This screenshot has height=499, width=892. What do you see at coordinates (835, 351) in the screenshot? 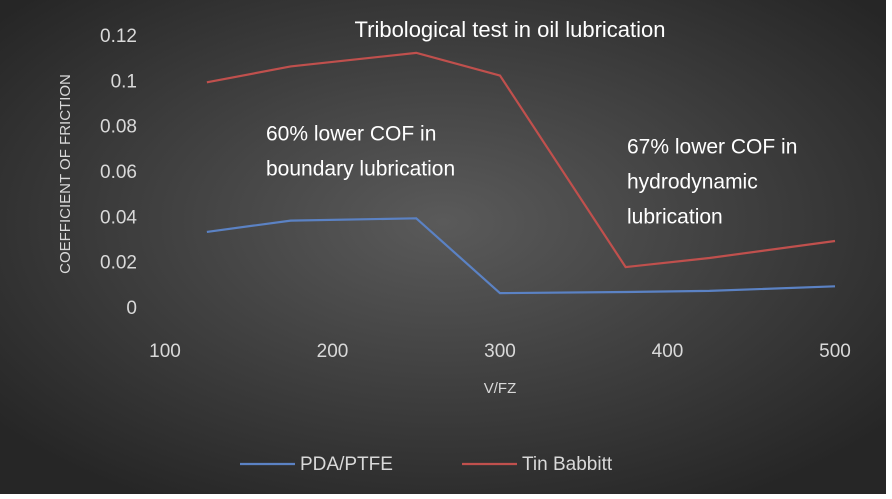
I see `x-tick-label: 500` at bounding box center [835, 351].